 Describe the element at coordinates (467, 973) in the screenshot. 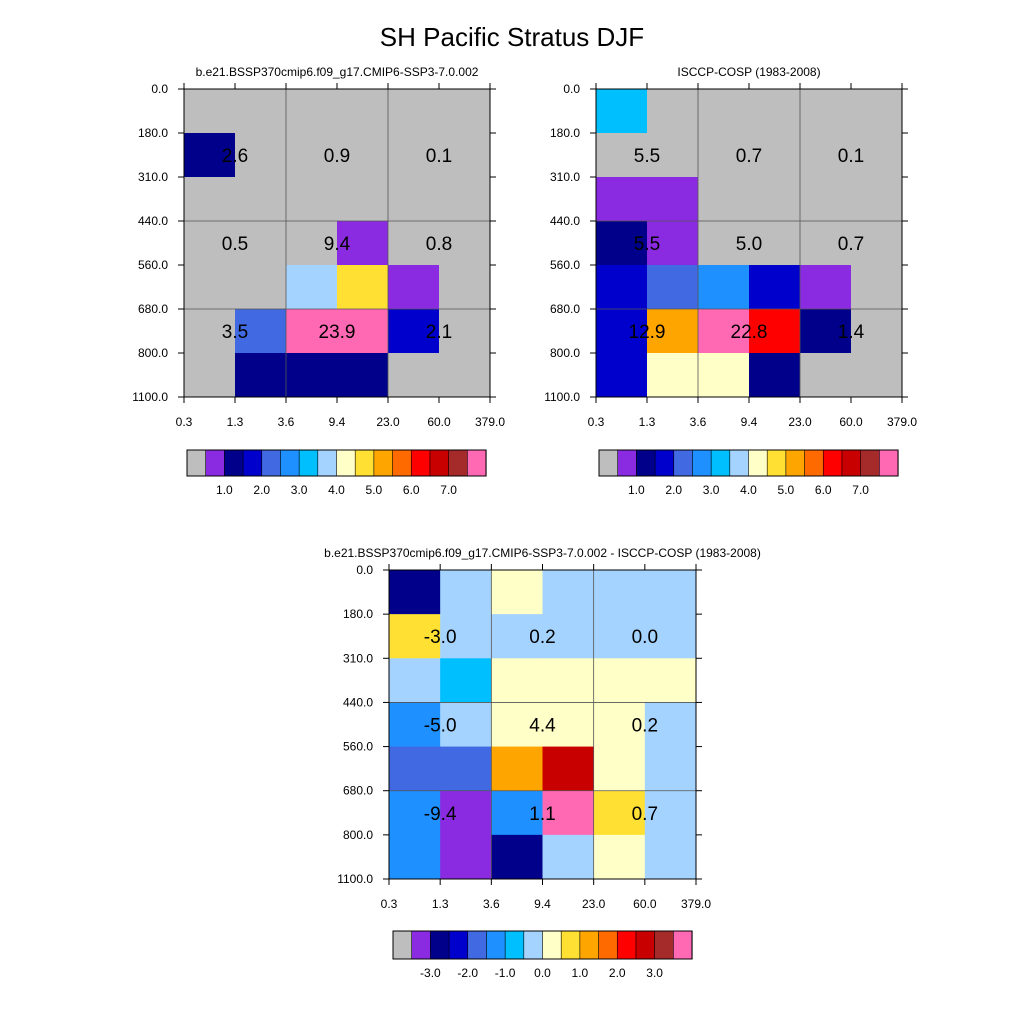

I see `colorbar-label: -2.0` at that location.